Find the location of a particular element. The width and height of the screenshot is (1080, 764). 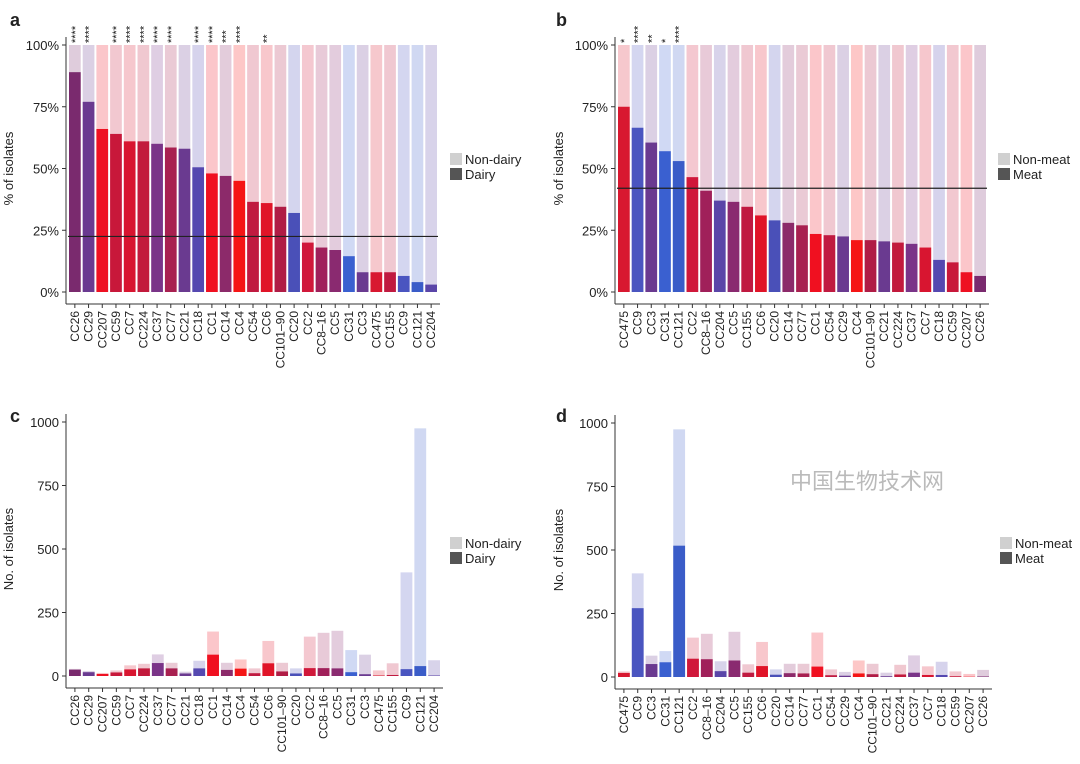

x-tick-label: CC31 is located at coordinates (665, 326).